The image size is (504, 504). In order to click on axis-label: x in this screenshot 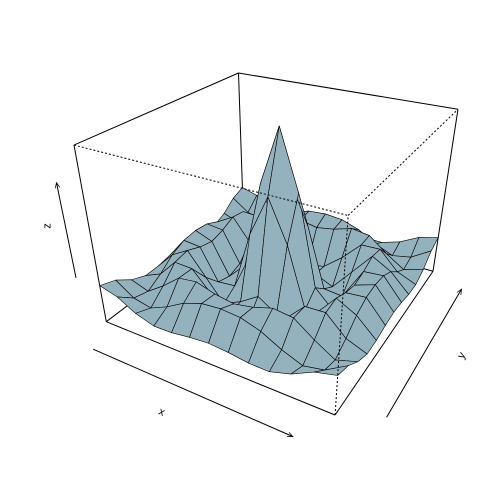, I will do `click(162, 412)`.